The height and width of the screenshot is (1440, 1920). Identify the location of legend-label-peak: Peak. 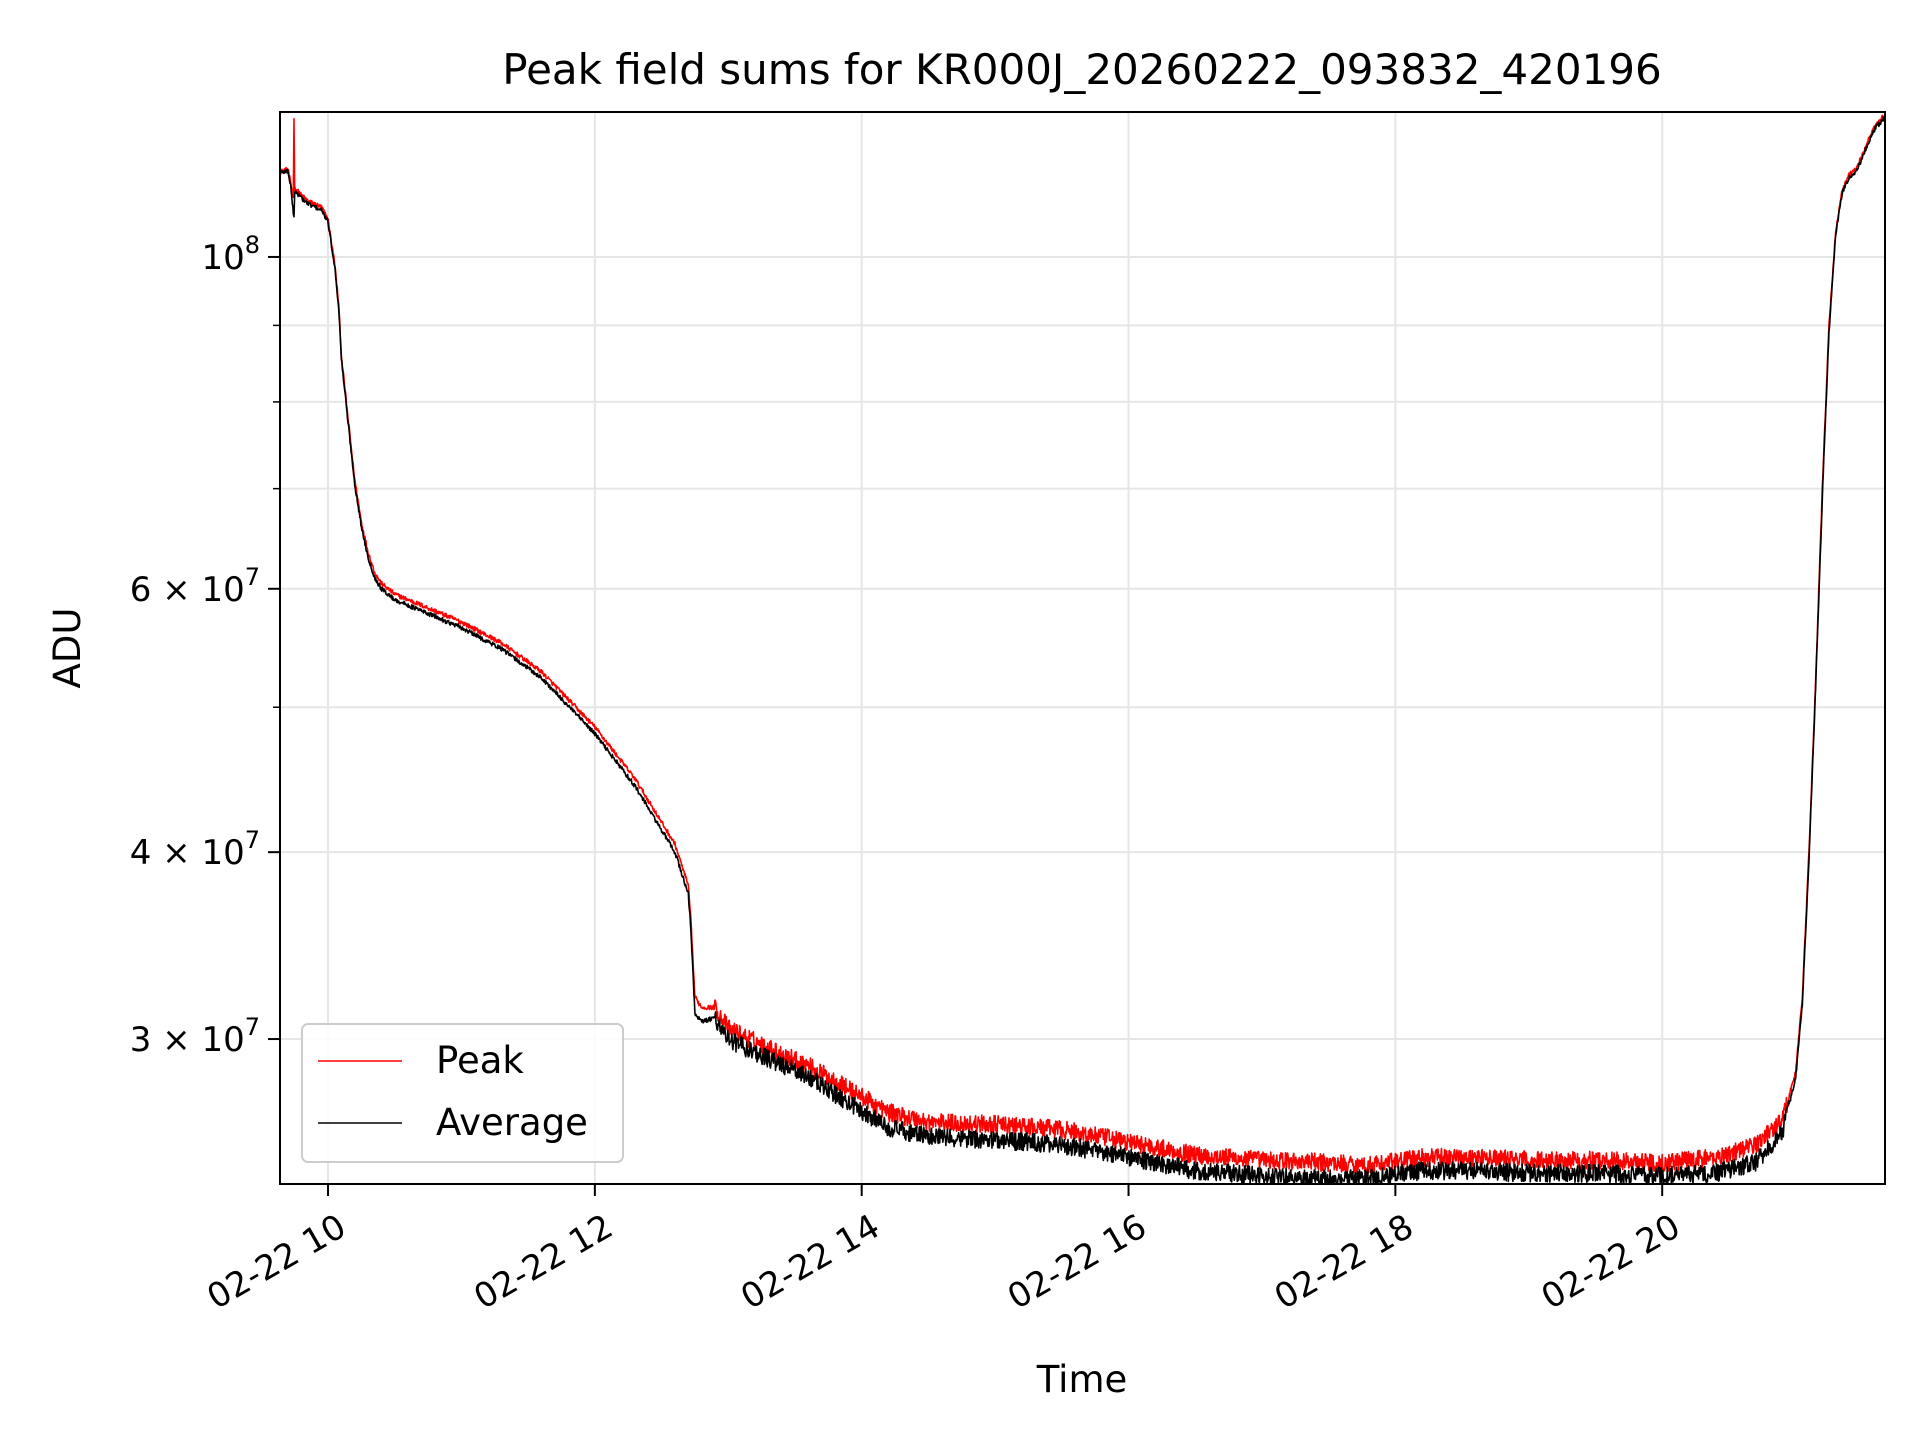
(480, 1060).